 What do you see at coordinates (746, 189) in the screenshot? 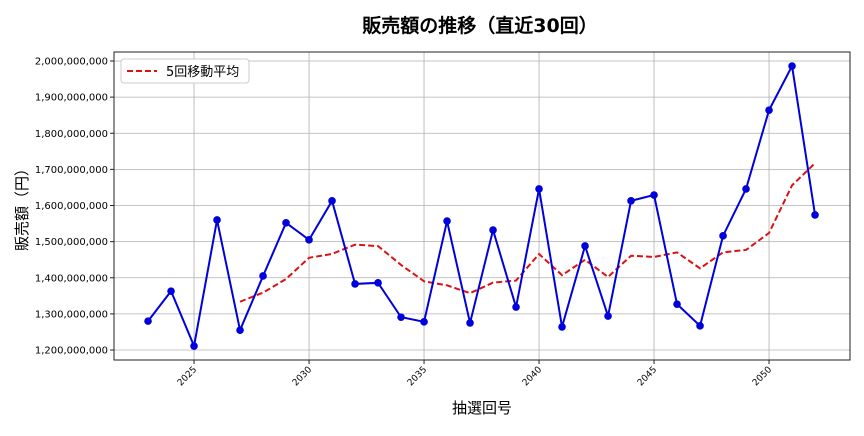
I see `sales-point-2049` at bounding box center [746, 189].